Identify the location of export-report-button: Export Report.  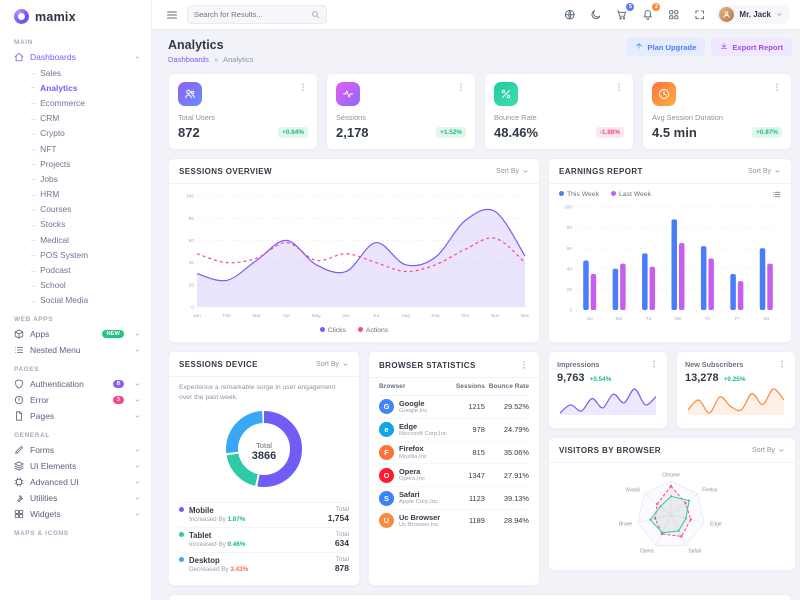
(751, 47).